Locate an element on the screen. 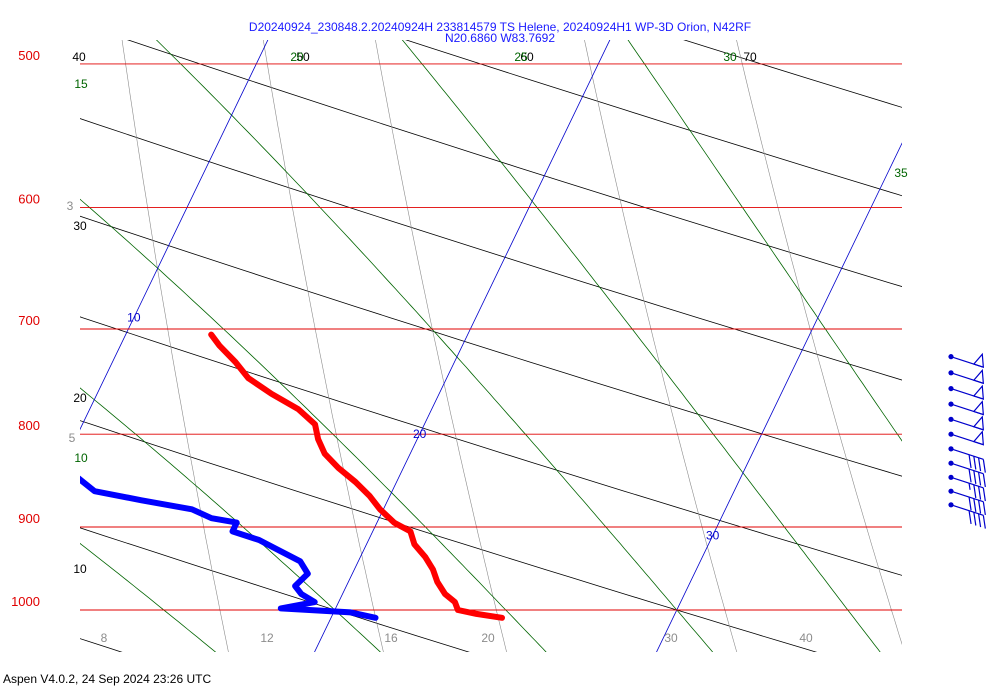 The height and width of the screenshot is (700, 1000). dry-adiabat-label: 50 is located at coordinates (303, 57).